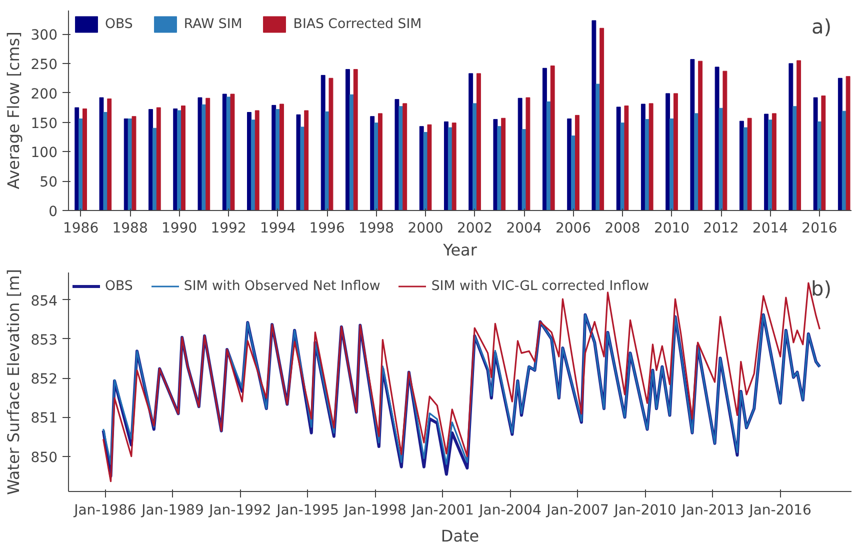  Describe the element at coordinates (712, 510) in the screenshot. I see `x-tick-label: Jan-2013` at that location.